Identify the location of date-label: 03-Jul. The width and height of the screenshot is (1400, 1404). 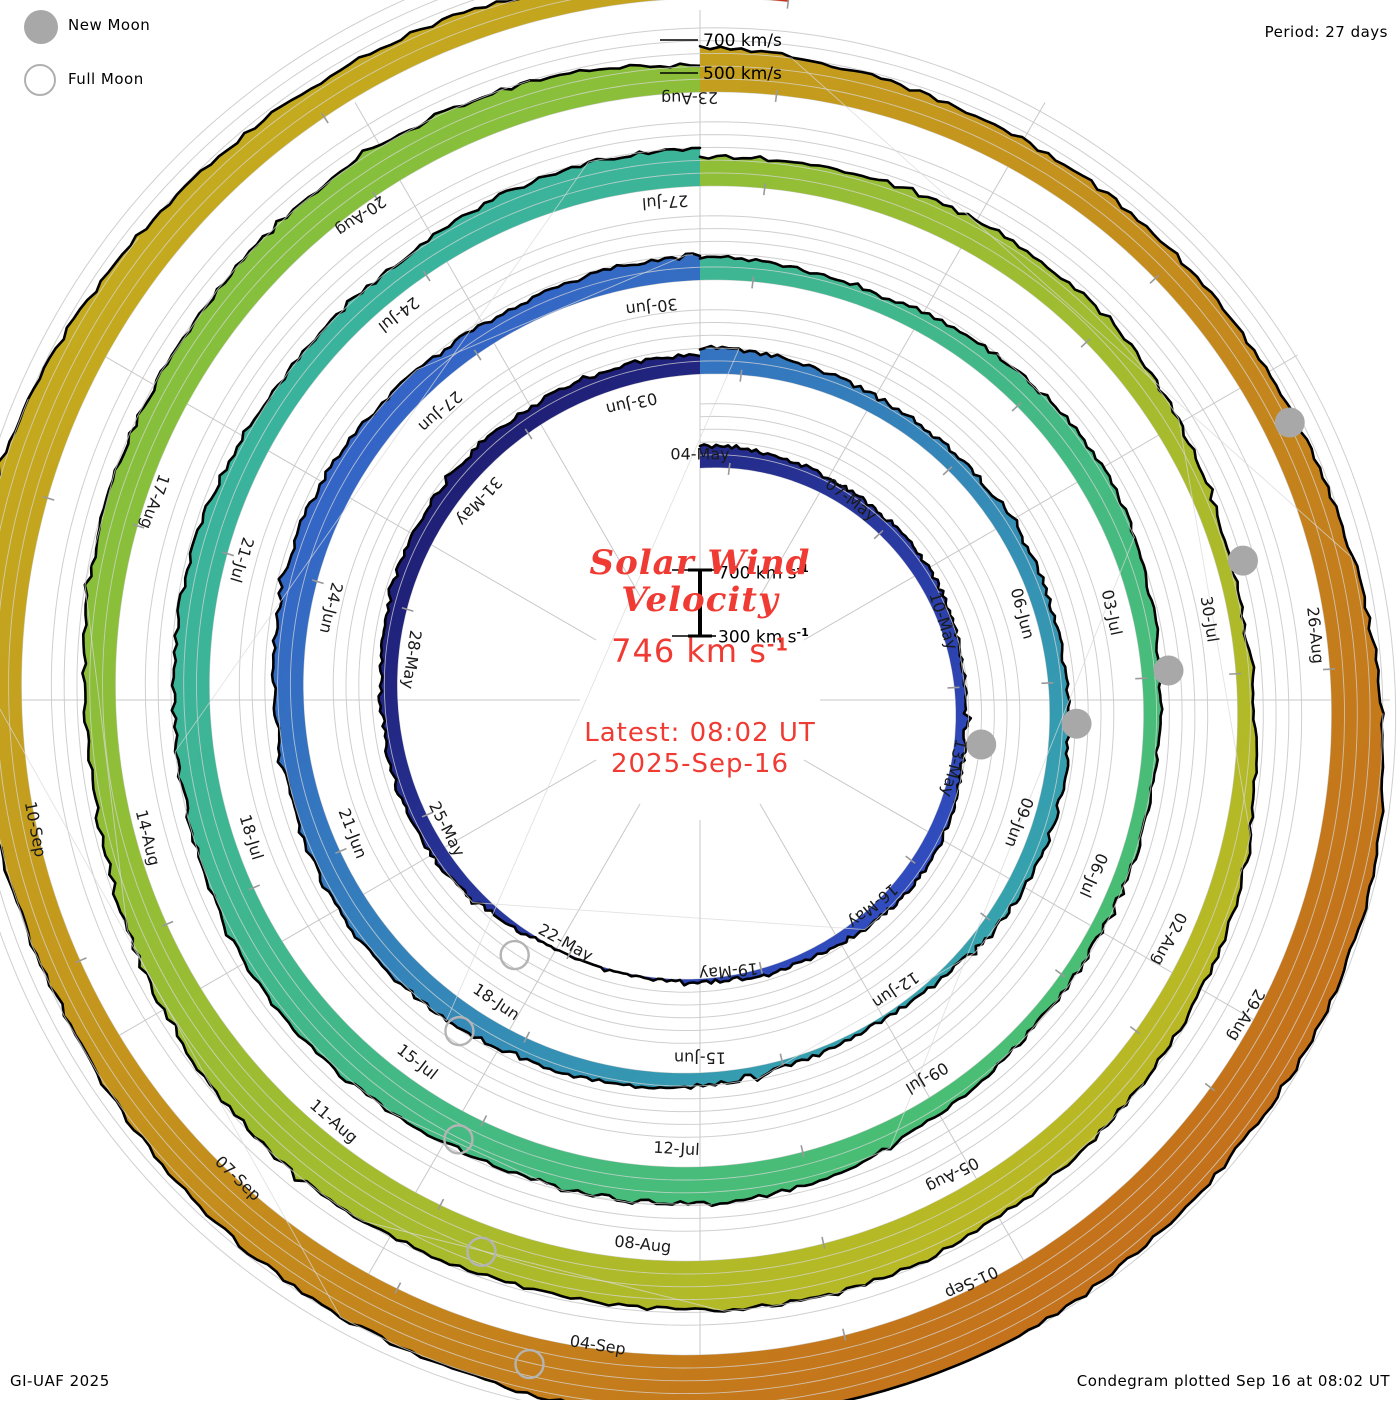
(1112, 612).